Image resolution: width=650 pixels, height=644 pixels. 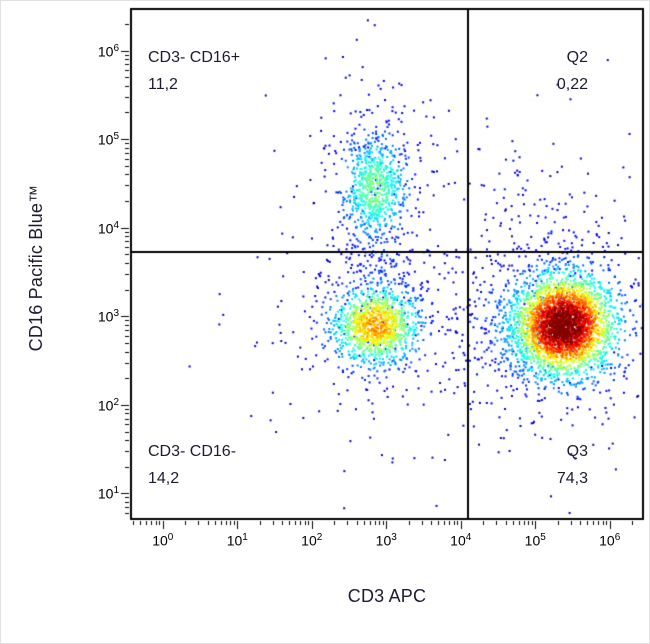 What do you see at coordinates (577, 57) in the screenshot?
I see `quadrant-name: Q2` at bounding box center [577, 57].